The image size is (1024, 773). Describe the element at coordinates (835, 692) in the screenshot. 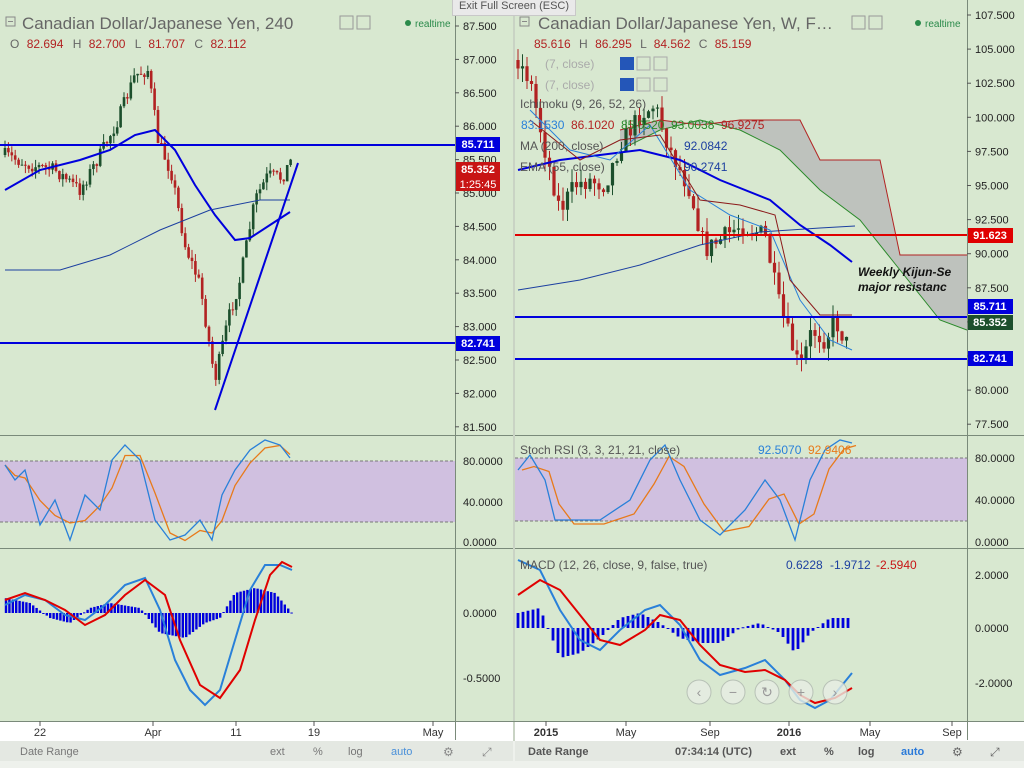

I see `scroll-right-icon` at that location.